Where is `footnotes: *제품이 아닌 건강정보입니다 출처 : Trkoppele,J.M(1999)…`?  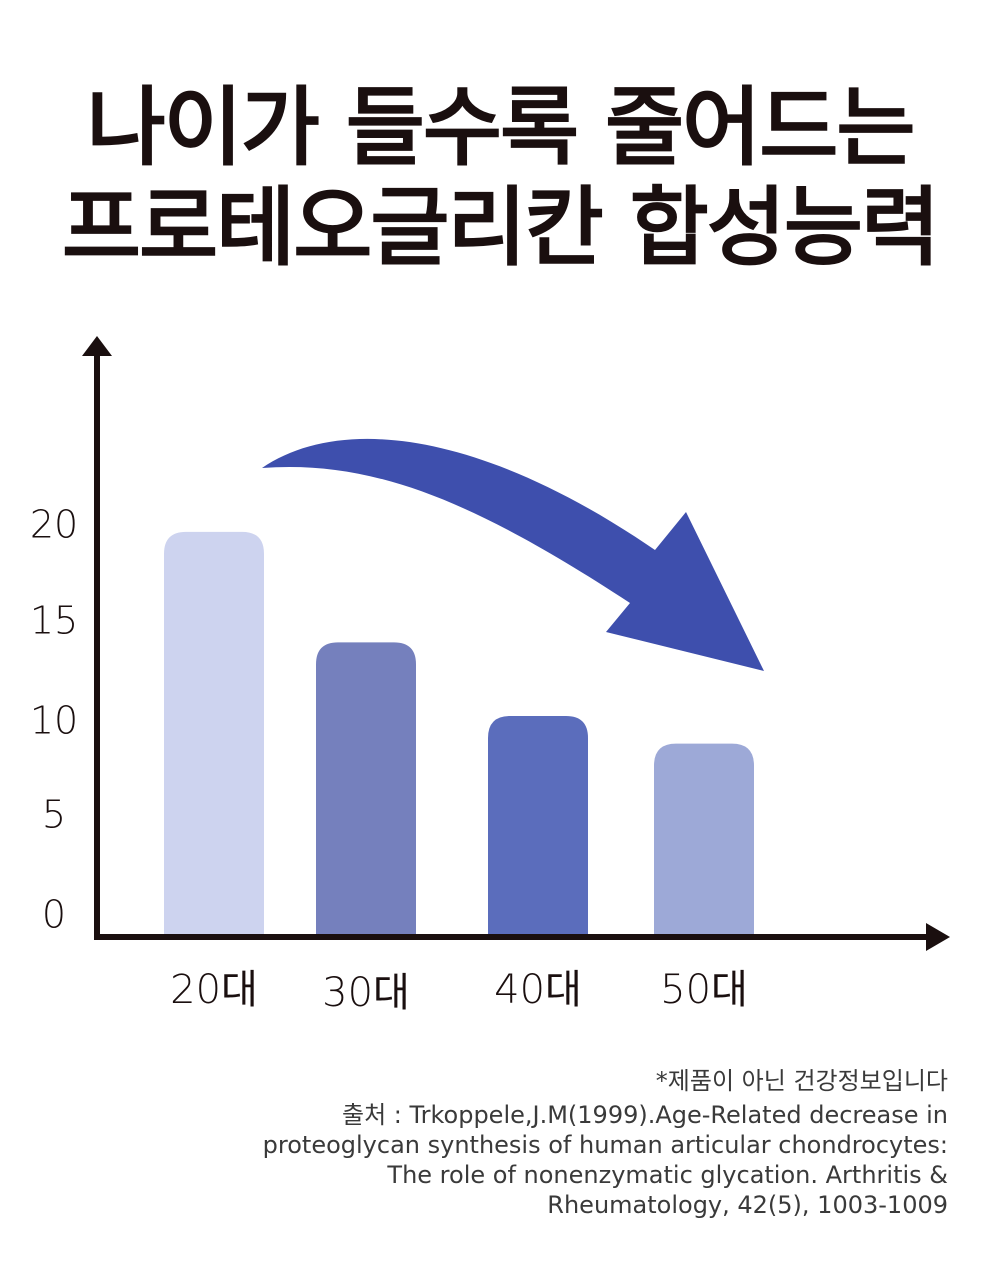 footnotes: *제품이 아닌 건강정보입니다 출처 : Trkoppele,J.M(1999)… is located at coordinates (588, 1143).